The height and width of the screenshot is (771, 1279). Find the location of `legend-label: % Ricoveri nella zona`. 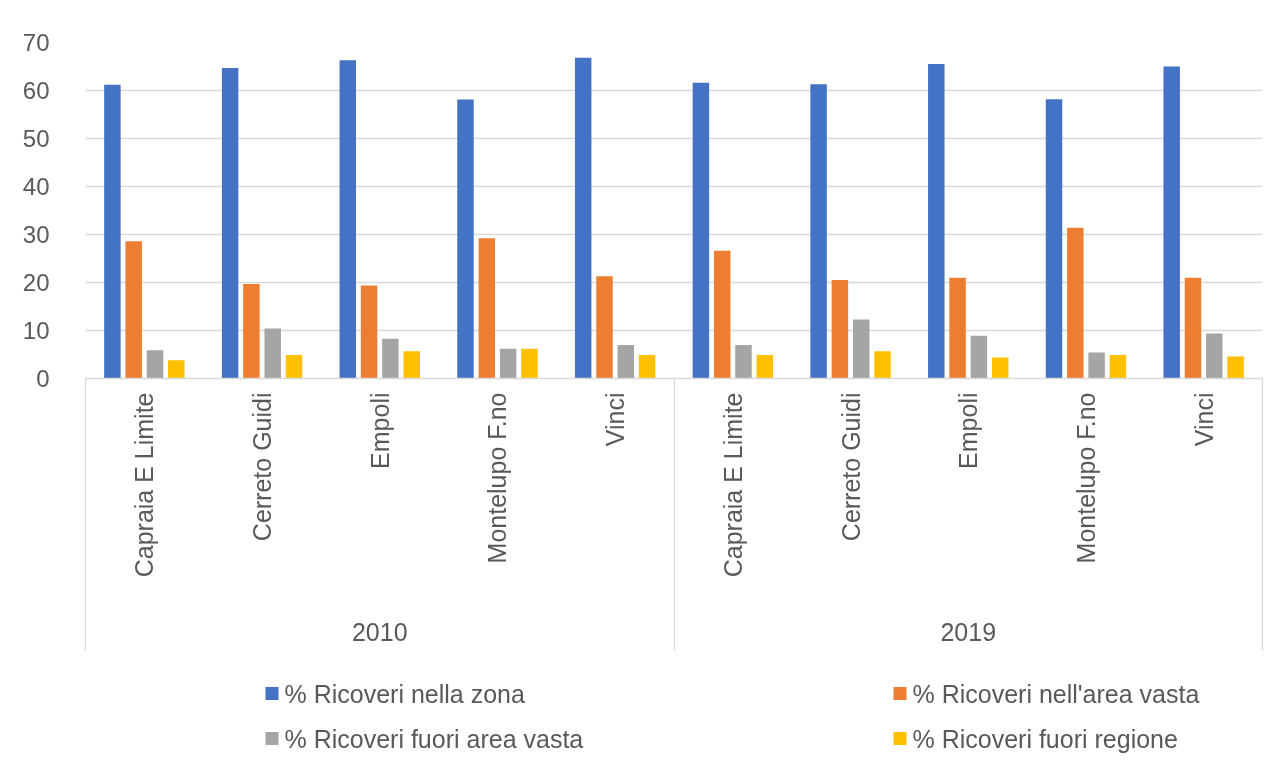

legend-label: % Ricoveri nella zona is located at coordinates (404, 693).